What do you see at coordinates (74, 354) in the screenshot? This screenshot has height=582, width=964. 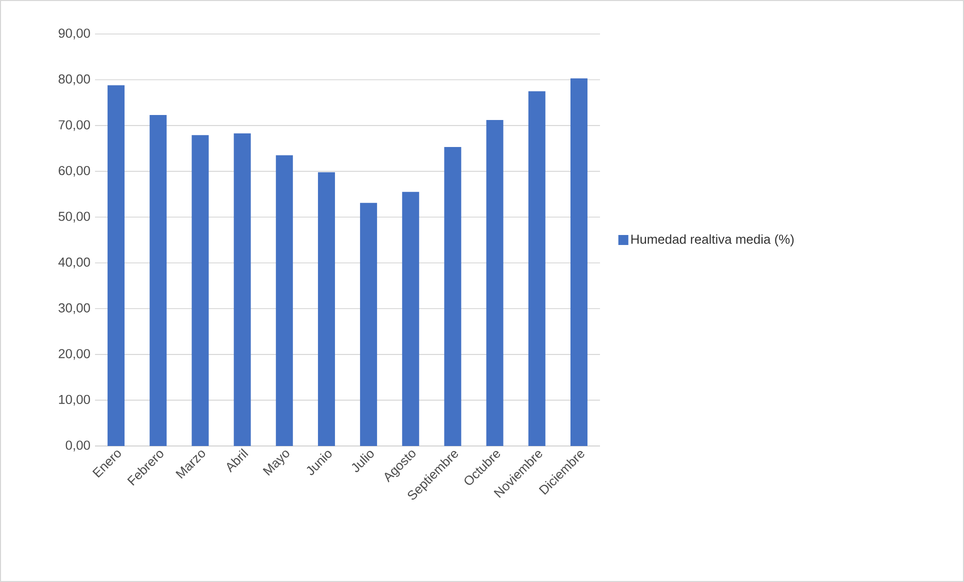 I see `y-tick-label: 20,00` at bounding box center [74, 354].